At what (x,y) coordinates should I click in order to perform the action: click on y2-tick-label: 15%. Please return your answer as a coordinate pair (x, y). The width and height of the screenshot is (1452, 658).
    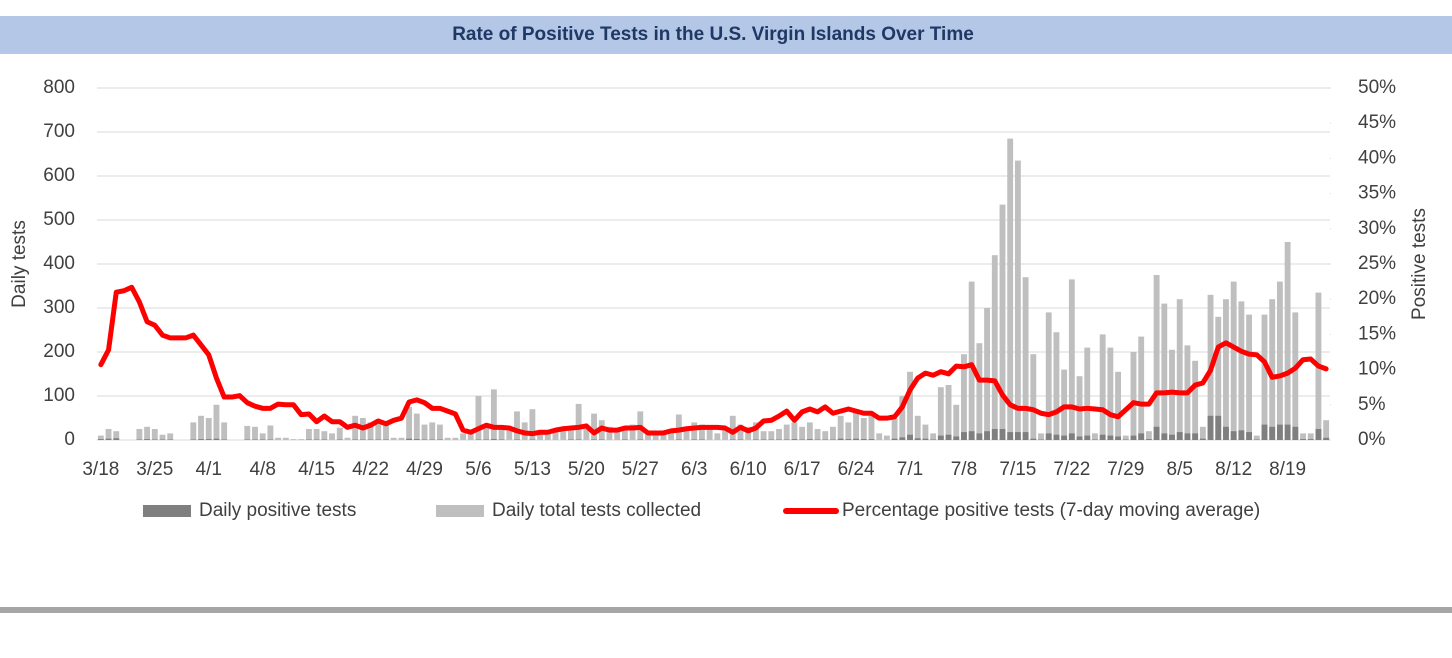
    Looking at the image, I should click on (1377, 333).